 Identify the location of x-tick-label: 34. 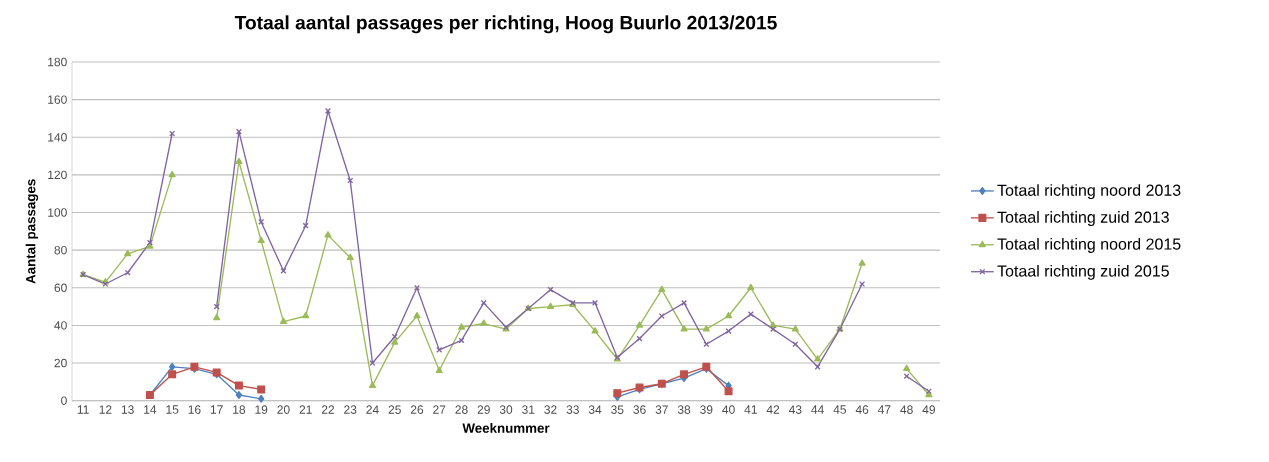
(595, 409).